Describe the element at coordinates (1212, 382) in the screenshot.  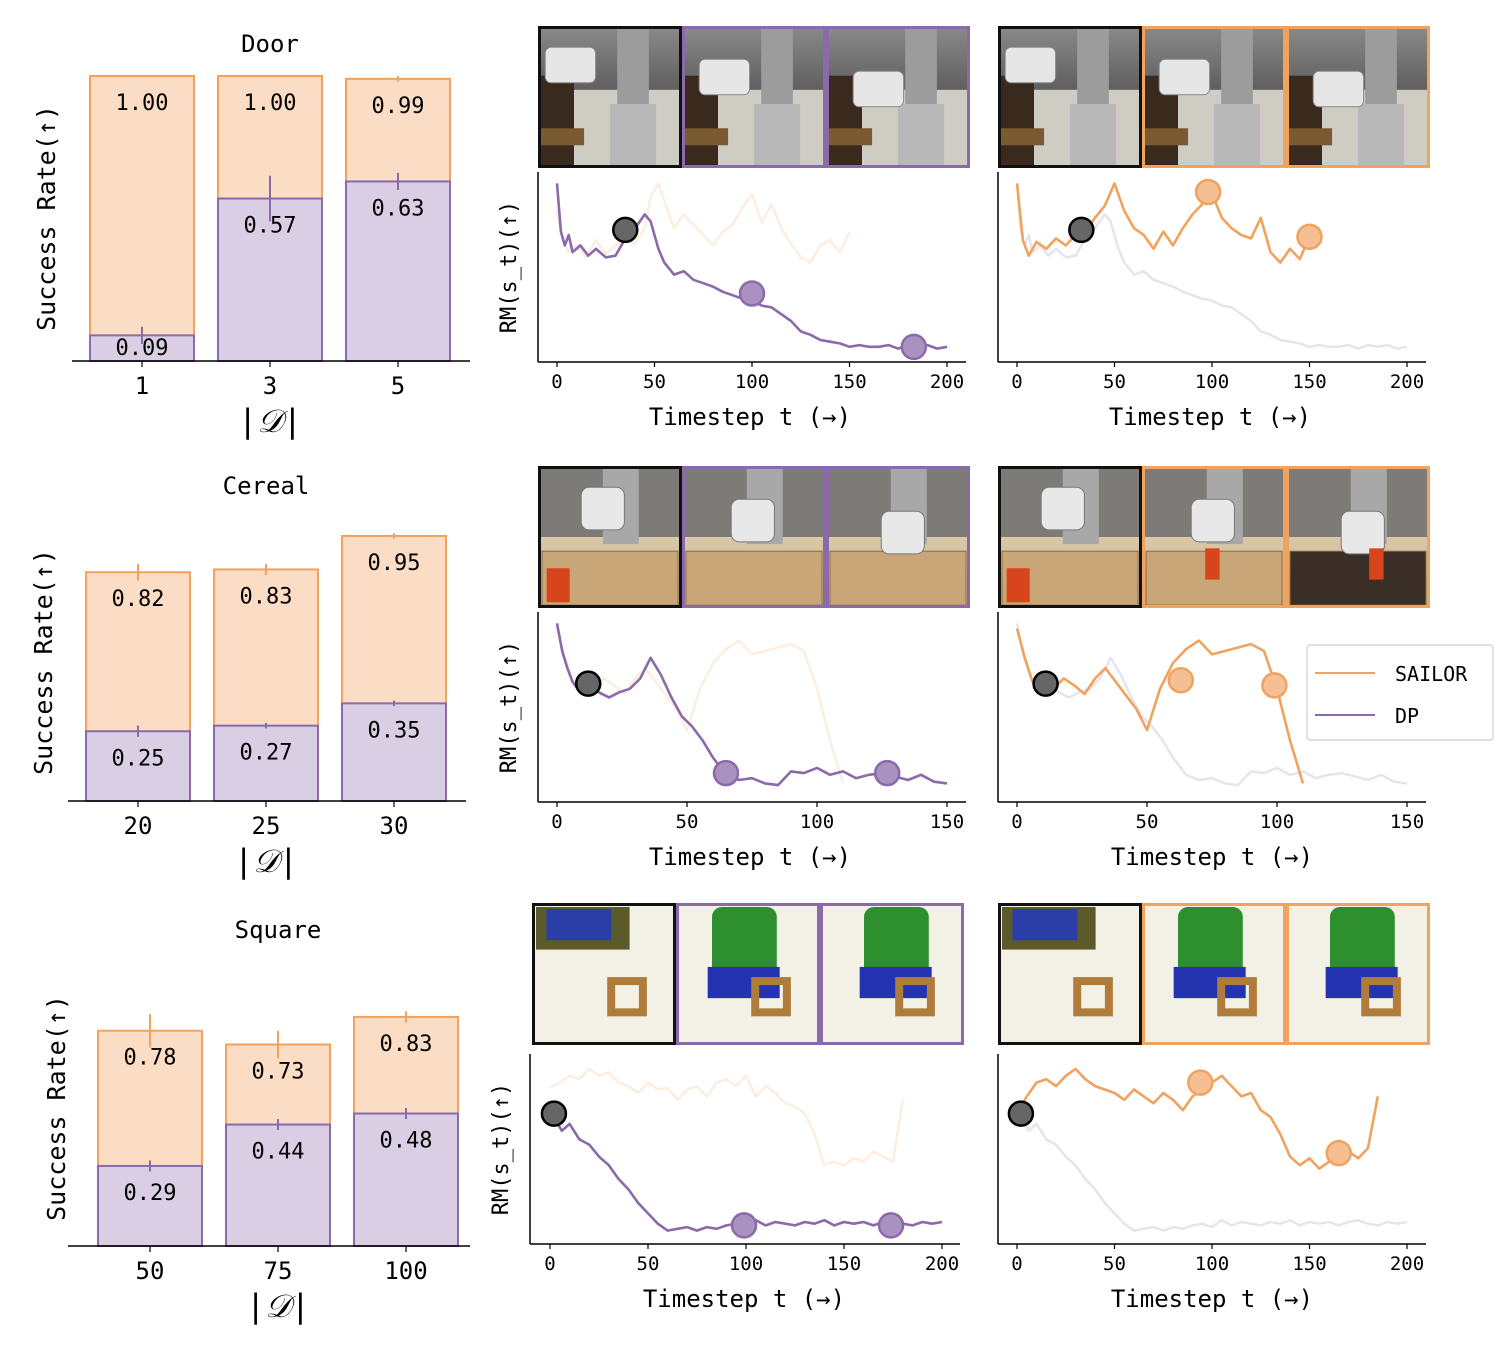
I see `x-tick-label: 100` at that location.